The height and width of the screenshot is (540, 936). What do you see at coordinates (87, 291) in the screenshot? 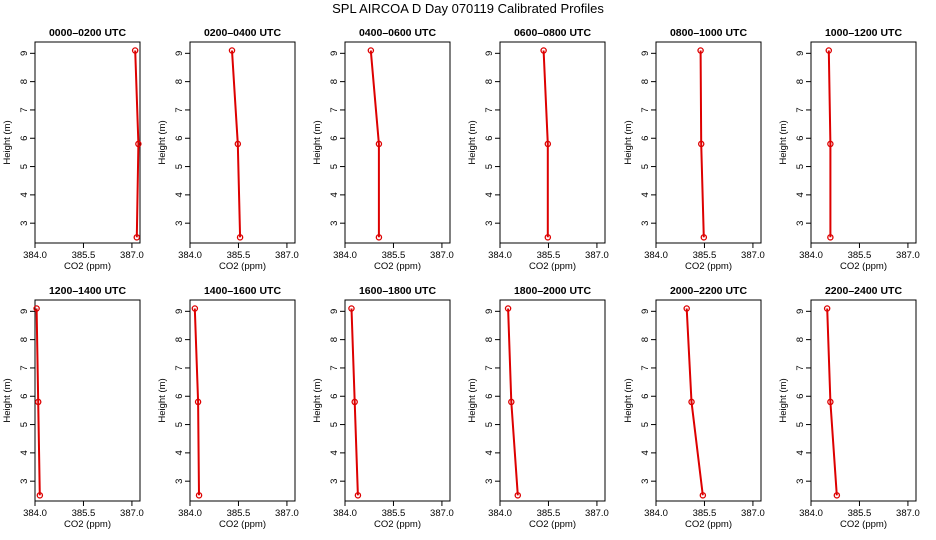
I see `panel-title: 1200–1400 UTC` at bounding box center [87, 291].